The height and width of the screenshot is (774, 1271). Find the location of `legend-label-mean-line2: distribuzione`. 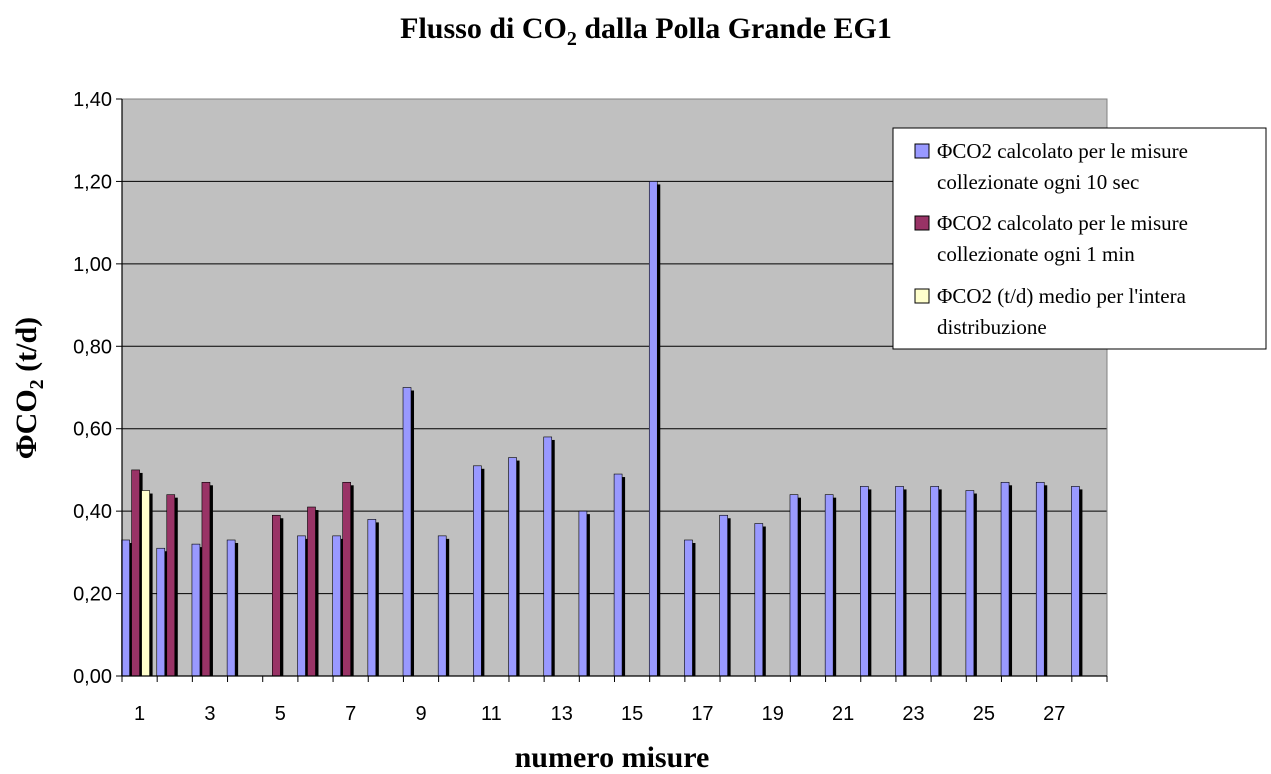

legend-label-mean-line2: distribuzione is located at coordinates (992, 327).